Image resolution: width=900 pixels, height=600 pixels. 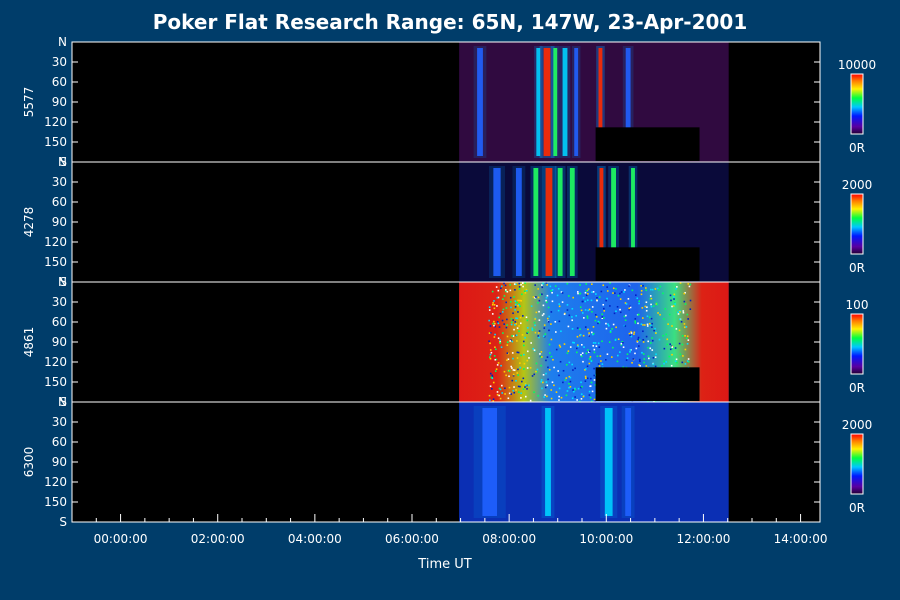 What do you see at coordinates (59, 342) in the screenshot?
I see `y-tick-label: 90` at bounding box center [59, 342].